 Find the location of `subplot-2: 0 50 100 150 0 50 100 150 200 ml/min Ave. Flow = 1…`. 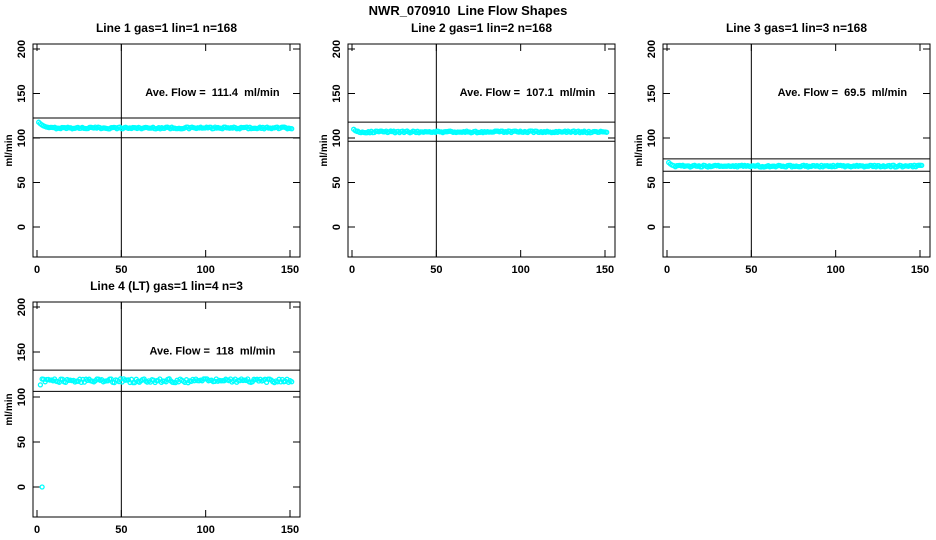

subplot-2: 0 50 100 150 0 50 100 150 200 ml/min Ave. Flow = 1… is located at coordinates (467, 158).